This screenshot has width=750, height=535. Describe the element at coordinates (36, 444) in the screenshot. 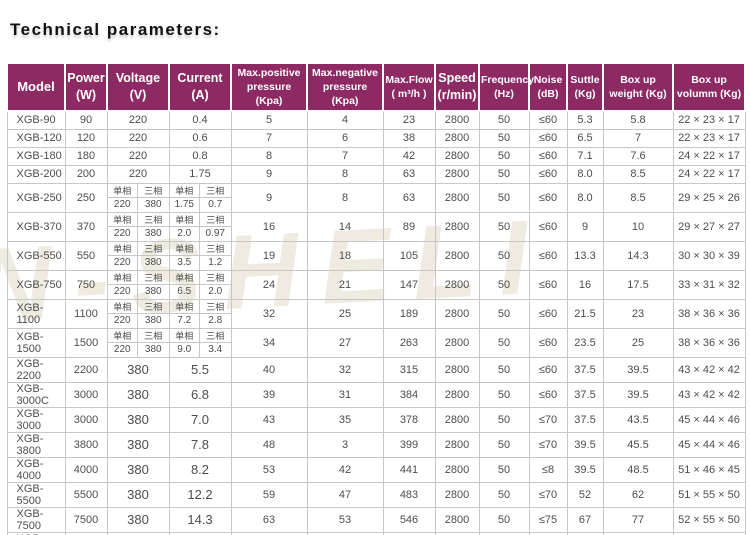

I see `cell-model: XGB-3800` at that location.